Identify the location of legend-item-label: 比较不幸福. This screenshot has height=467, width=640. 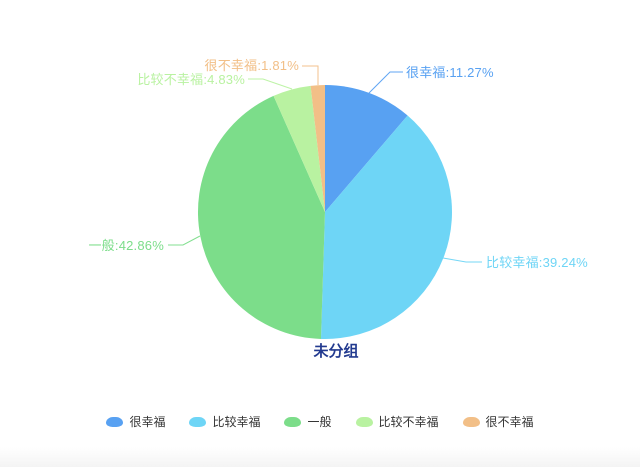
(408, 422).